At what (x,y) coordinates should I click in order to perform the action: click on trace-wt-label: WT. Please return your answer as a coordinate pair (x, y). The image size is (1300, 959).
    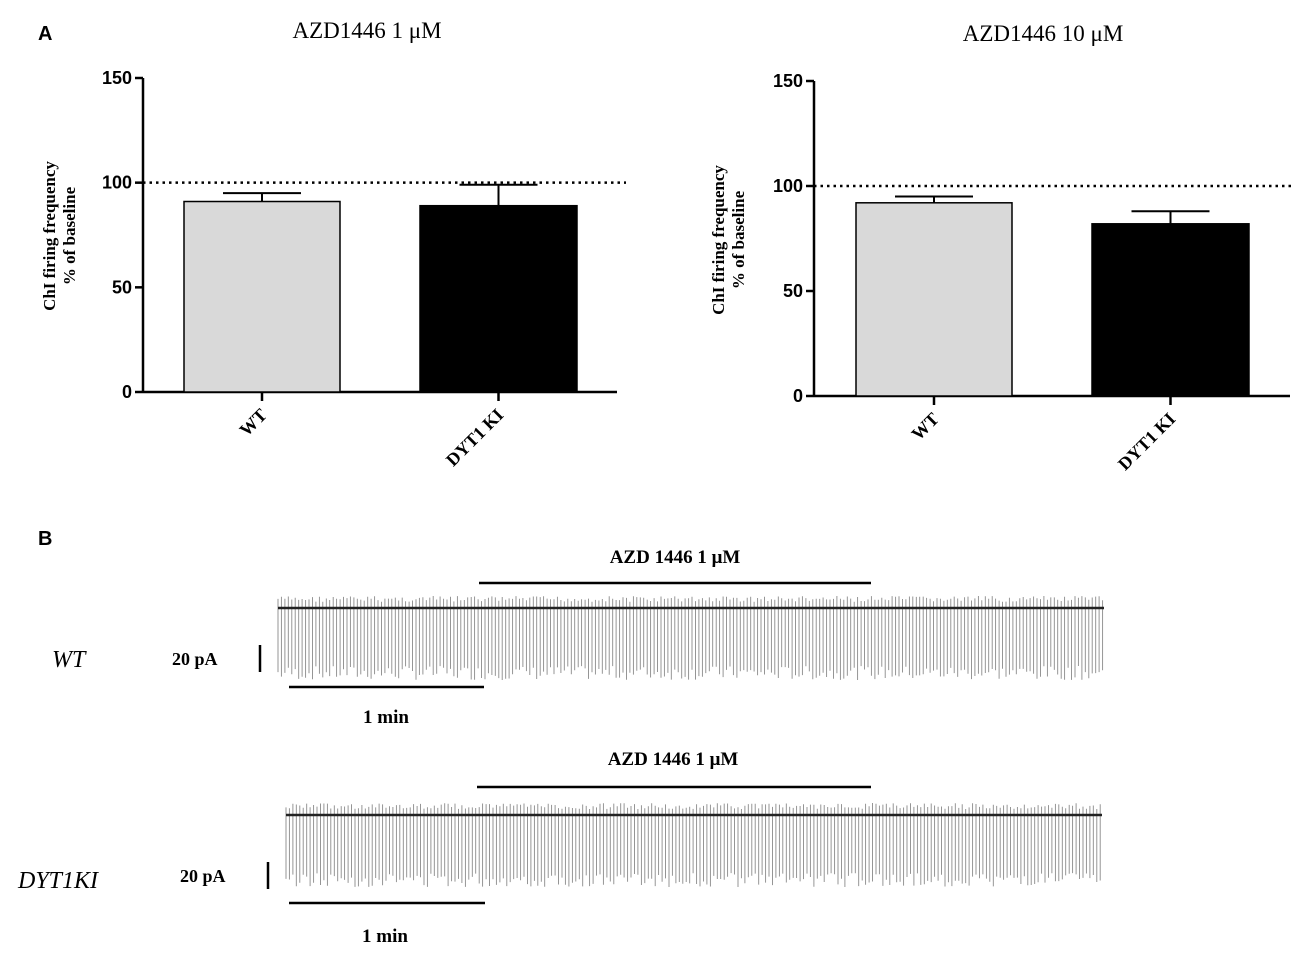
    Looking at the image, I should click on (69, 660).